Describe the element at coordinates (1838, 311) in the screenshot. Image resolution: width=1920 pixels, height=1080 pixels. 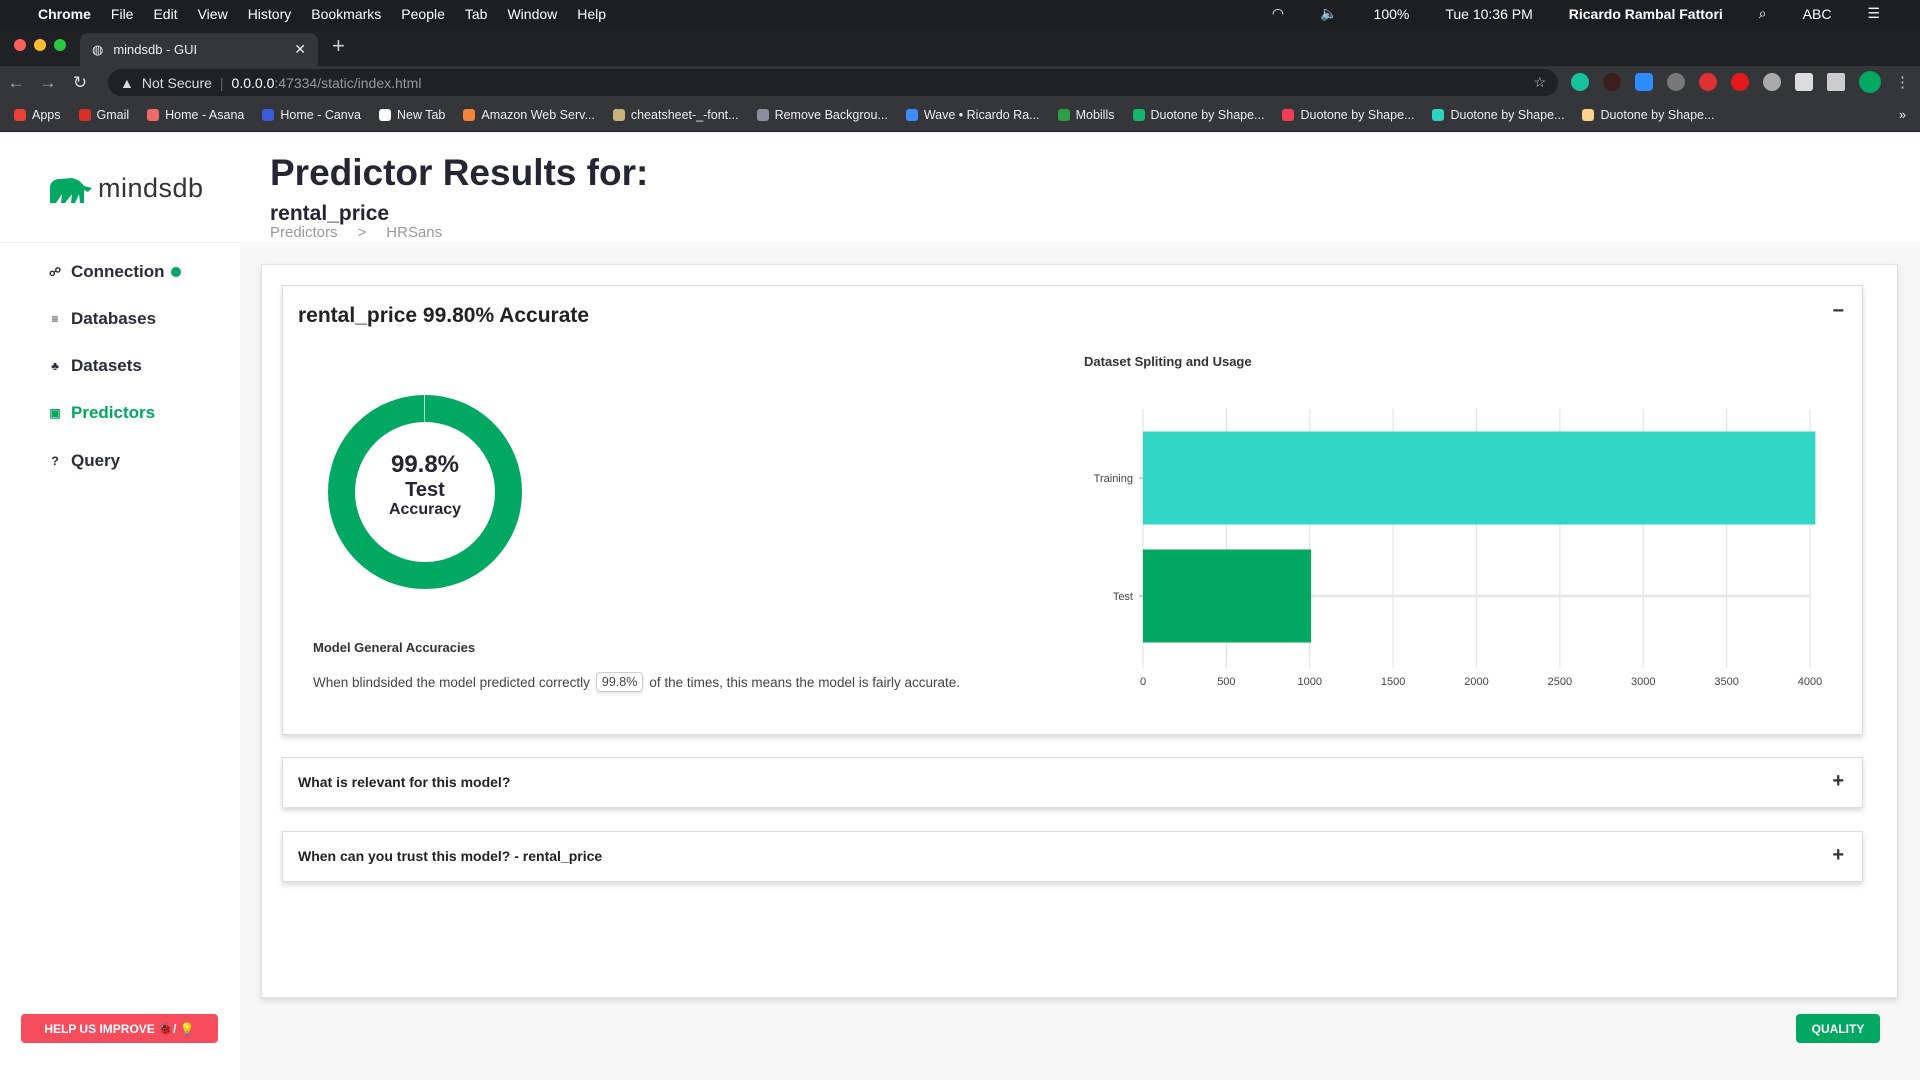
I see `collapse-icon: −` at that location.